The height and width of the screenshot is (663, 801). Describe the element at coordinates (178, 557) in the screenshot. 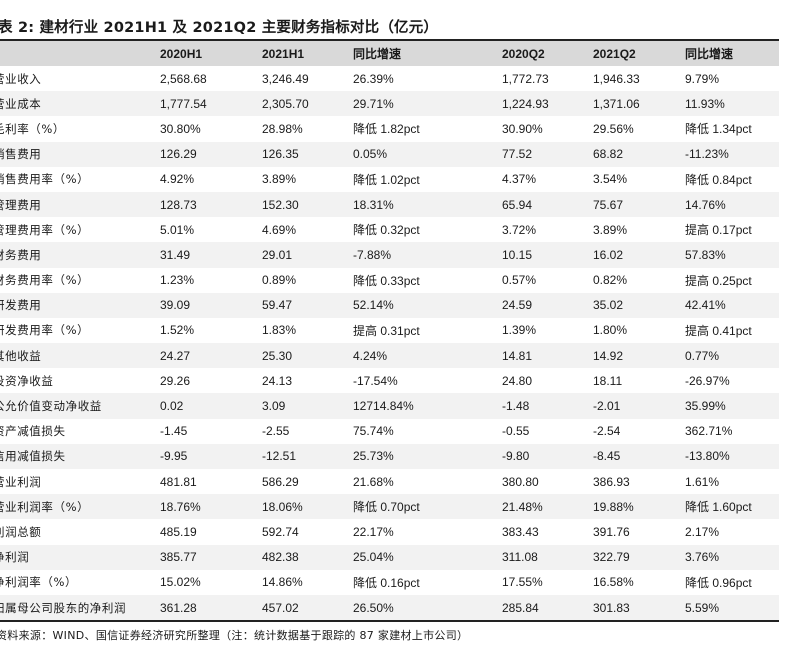

I see `h1-2020-cell: 385.77` at that location.